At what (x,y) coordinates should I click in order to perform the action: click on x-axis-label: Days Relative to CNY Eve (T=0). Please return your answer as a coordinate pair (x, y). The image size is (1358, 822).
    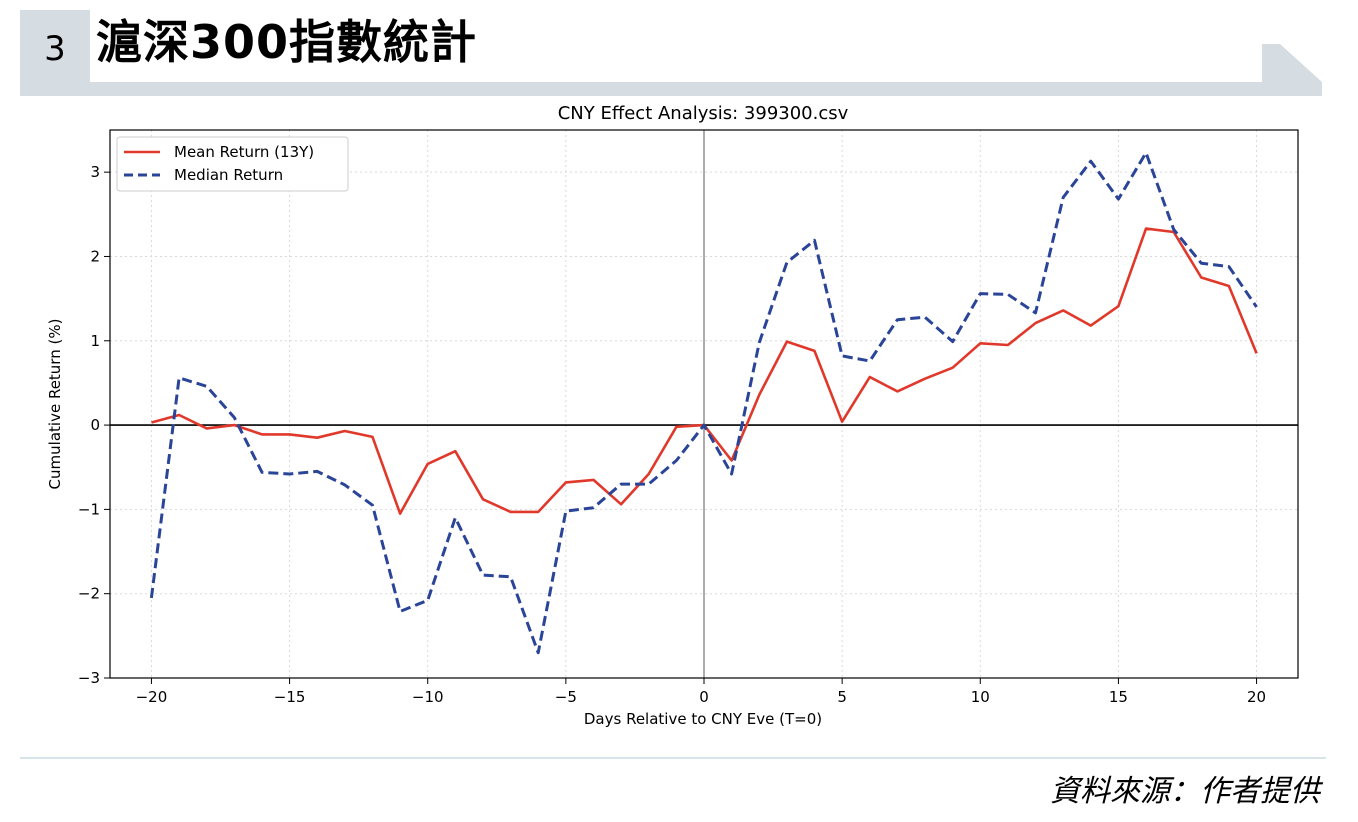
    Looking at the image, I should click on (703, 719).